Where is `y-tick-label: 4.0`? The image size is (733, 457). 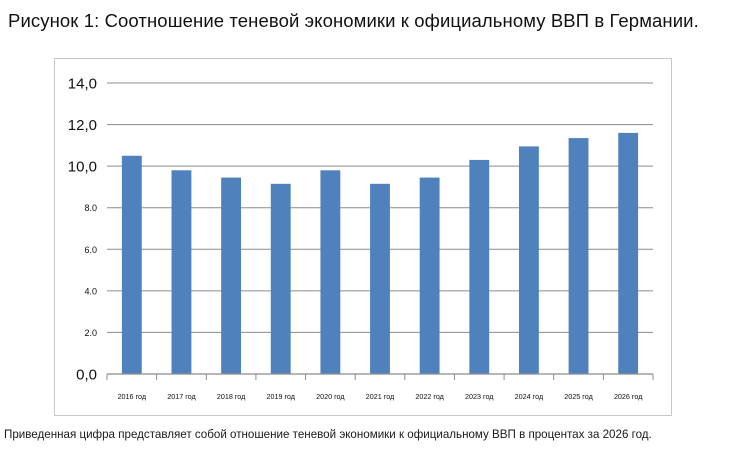 y-tick-label: 4.0 is located at coordinates (90, 291).